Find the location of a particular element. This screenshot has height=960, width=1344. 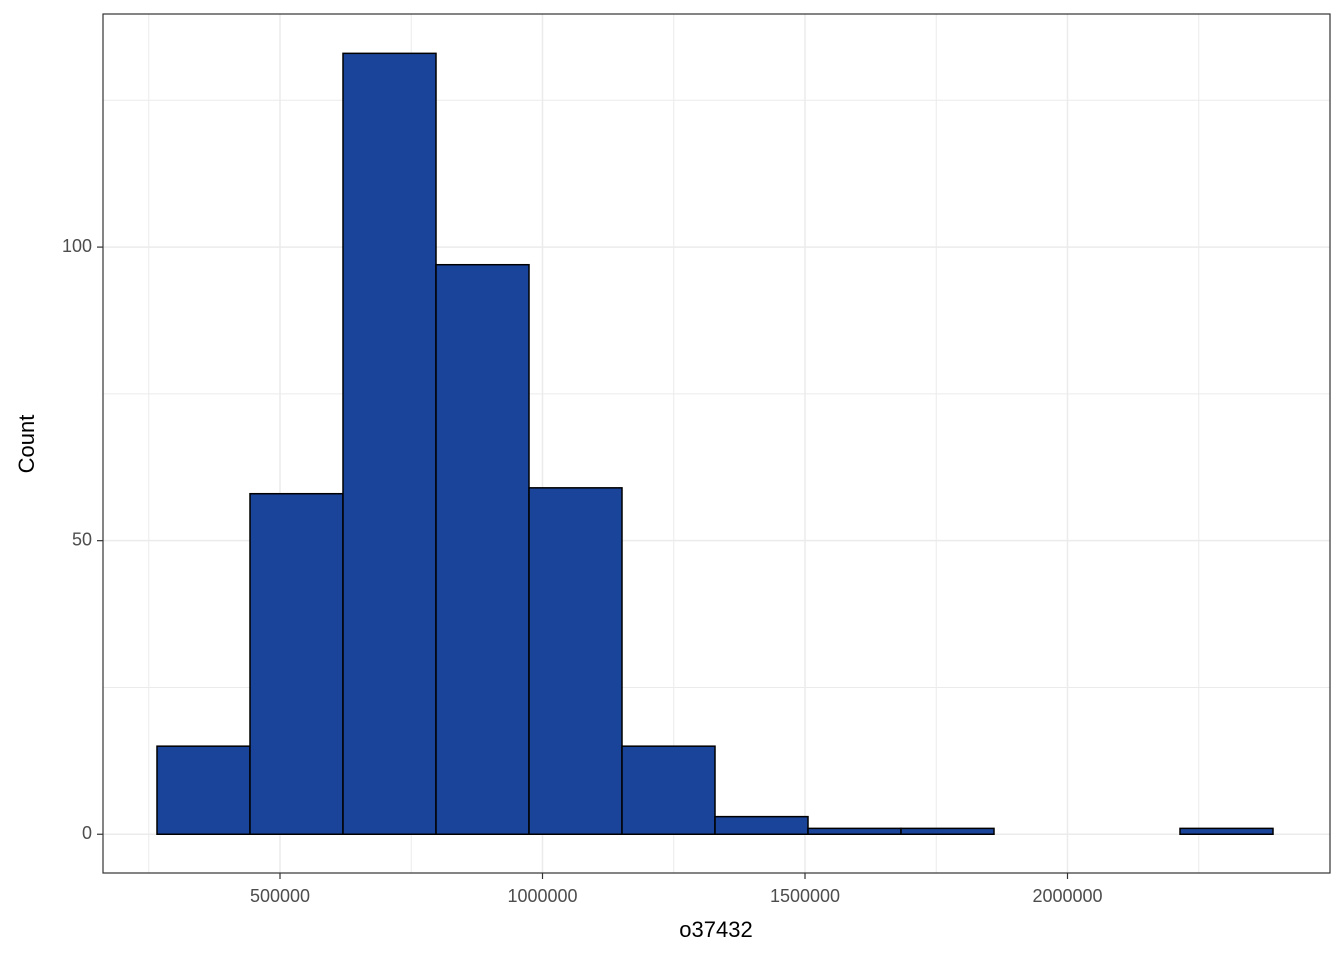

x-axis-title: o37432 is located at coordinates (715, 929).